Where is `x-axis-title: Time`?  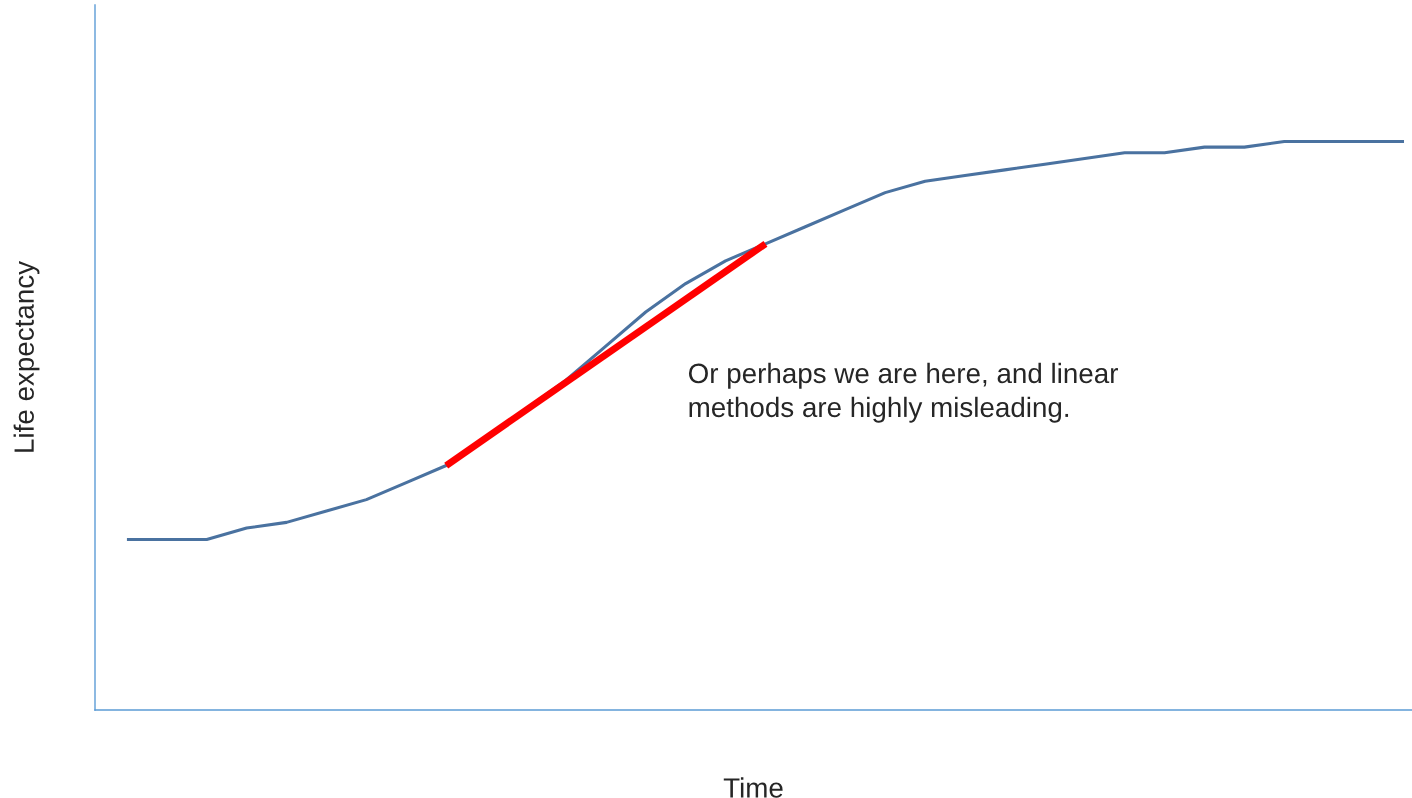
x-axis-title: Time is located at coordinates (753, 787).